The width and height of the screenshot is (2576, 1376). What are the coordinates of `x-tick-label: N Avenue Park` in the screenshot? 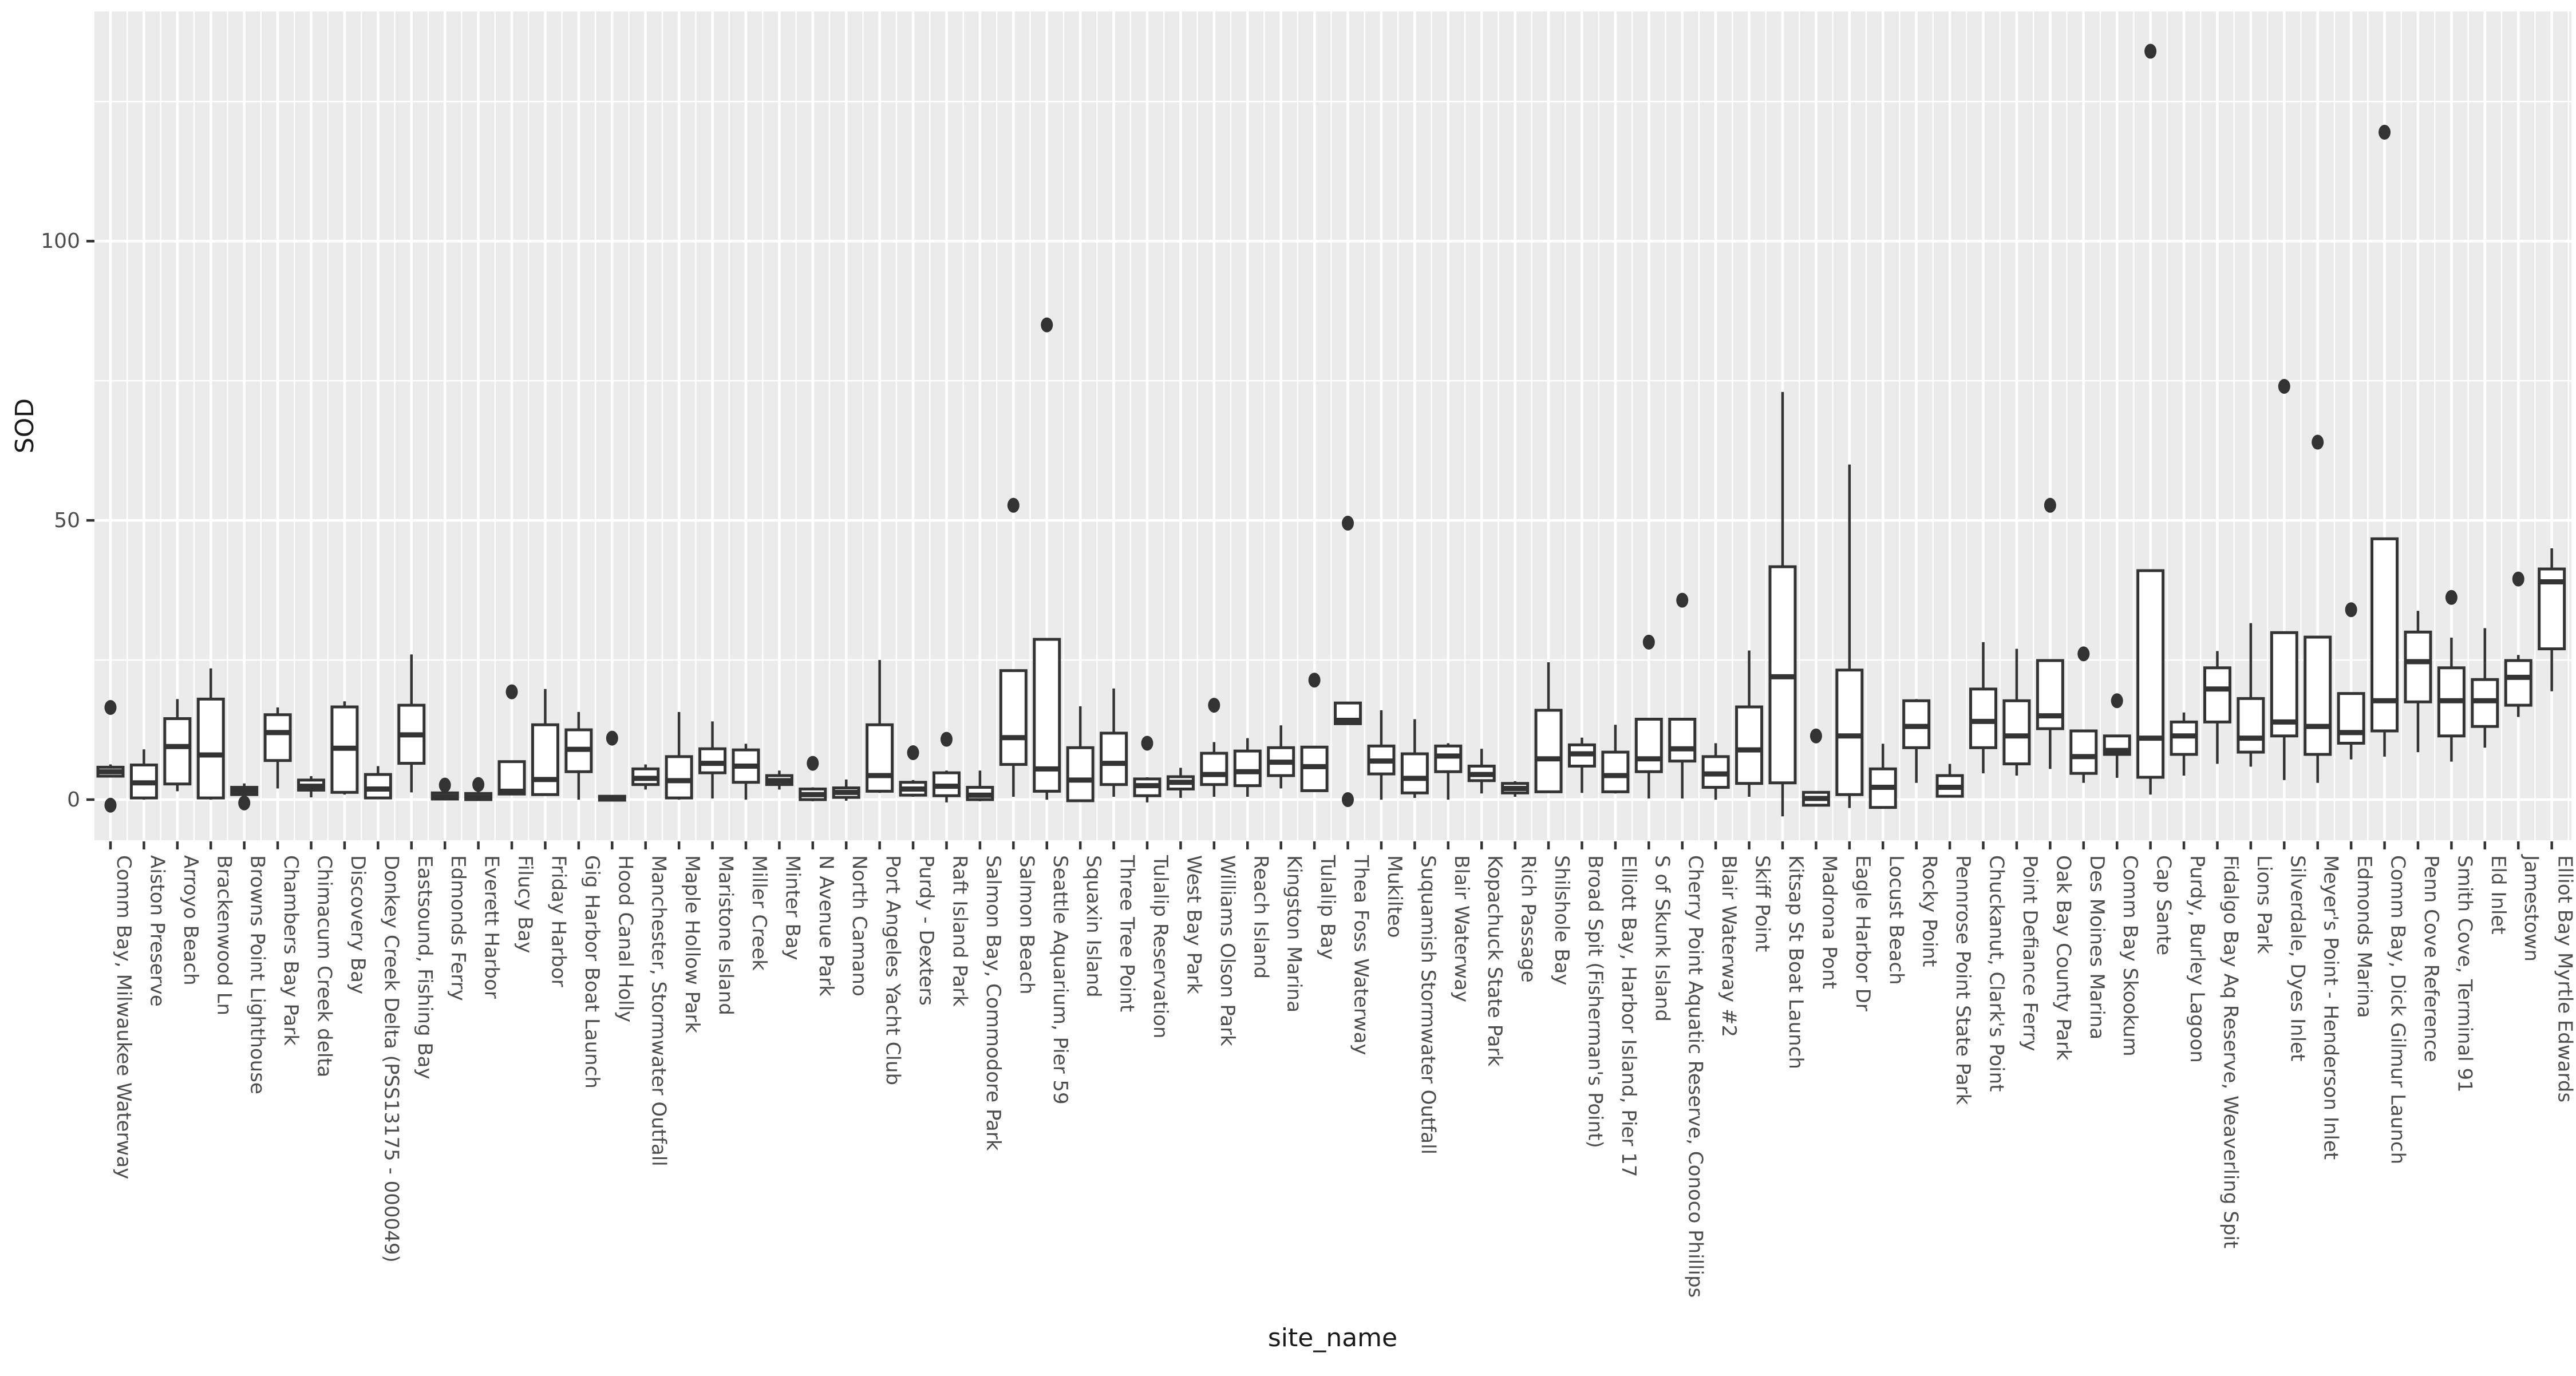 It's located at (826, 926).